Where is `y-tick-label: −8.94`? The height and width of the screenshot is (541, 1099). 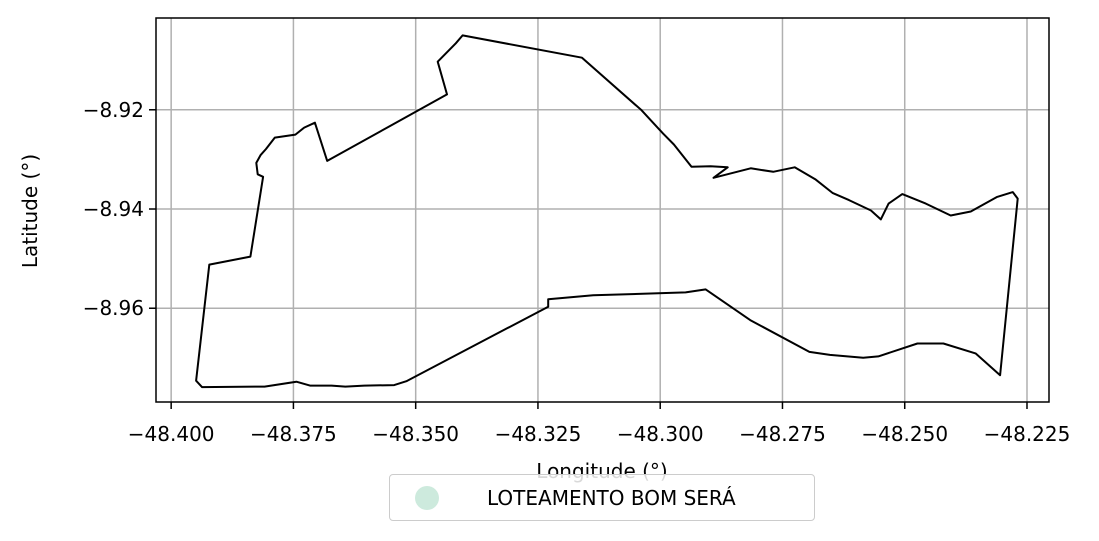 y-tick-label: −8.94 is located at coordinates (113, 209).